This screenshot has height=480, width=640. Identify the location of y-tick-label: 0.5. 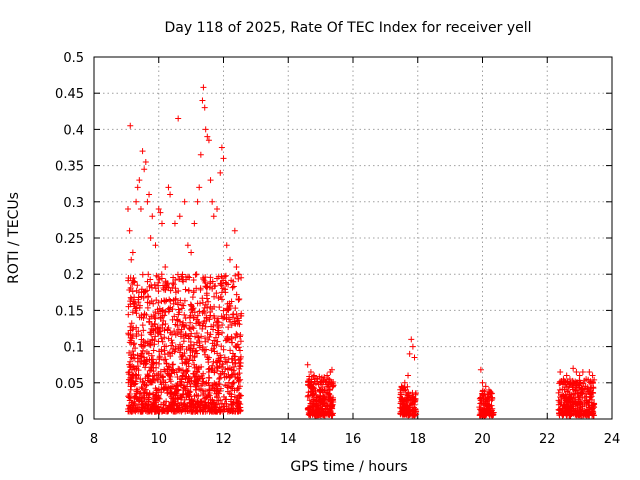
(73, 58).